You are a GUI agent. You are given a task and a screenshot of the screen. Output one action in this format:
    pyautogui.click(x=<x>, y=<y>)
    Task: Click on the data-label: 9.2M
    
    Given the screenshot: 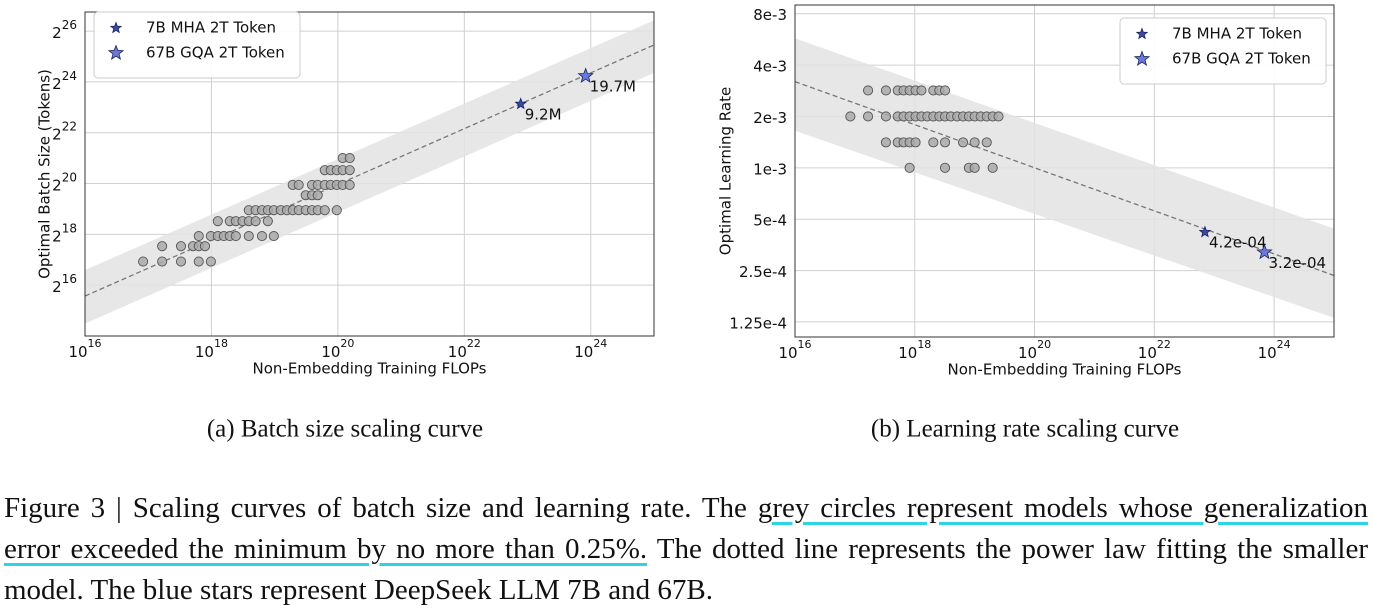 What is the action you would take?
    pyautogui.click(x=543, y=114)
    